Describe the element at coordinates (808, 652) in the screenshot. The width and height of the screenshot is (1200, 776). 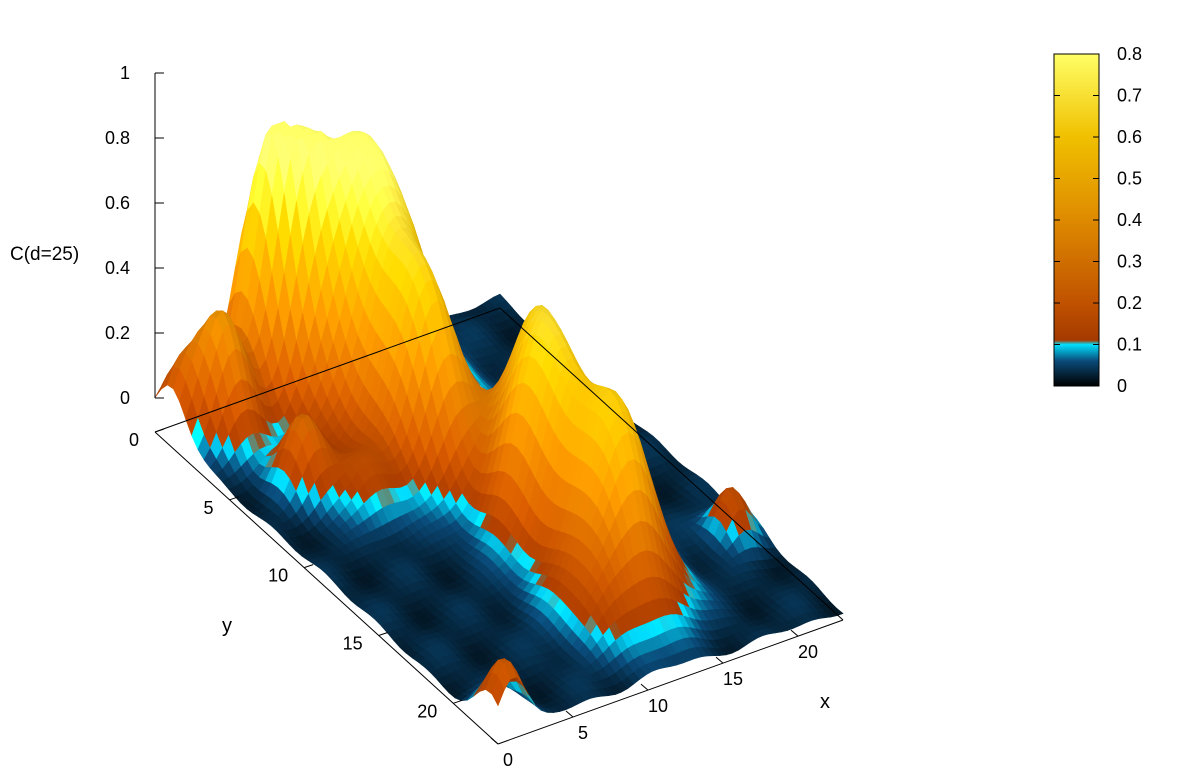
I see `x-tick-label: 20` at that location.